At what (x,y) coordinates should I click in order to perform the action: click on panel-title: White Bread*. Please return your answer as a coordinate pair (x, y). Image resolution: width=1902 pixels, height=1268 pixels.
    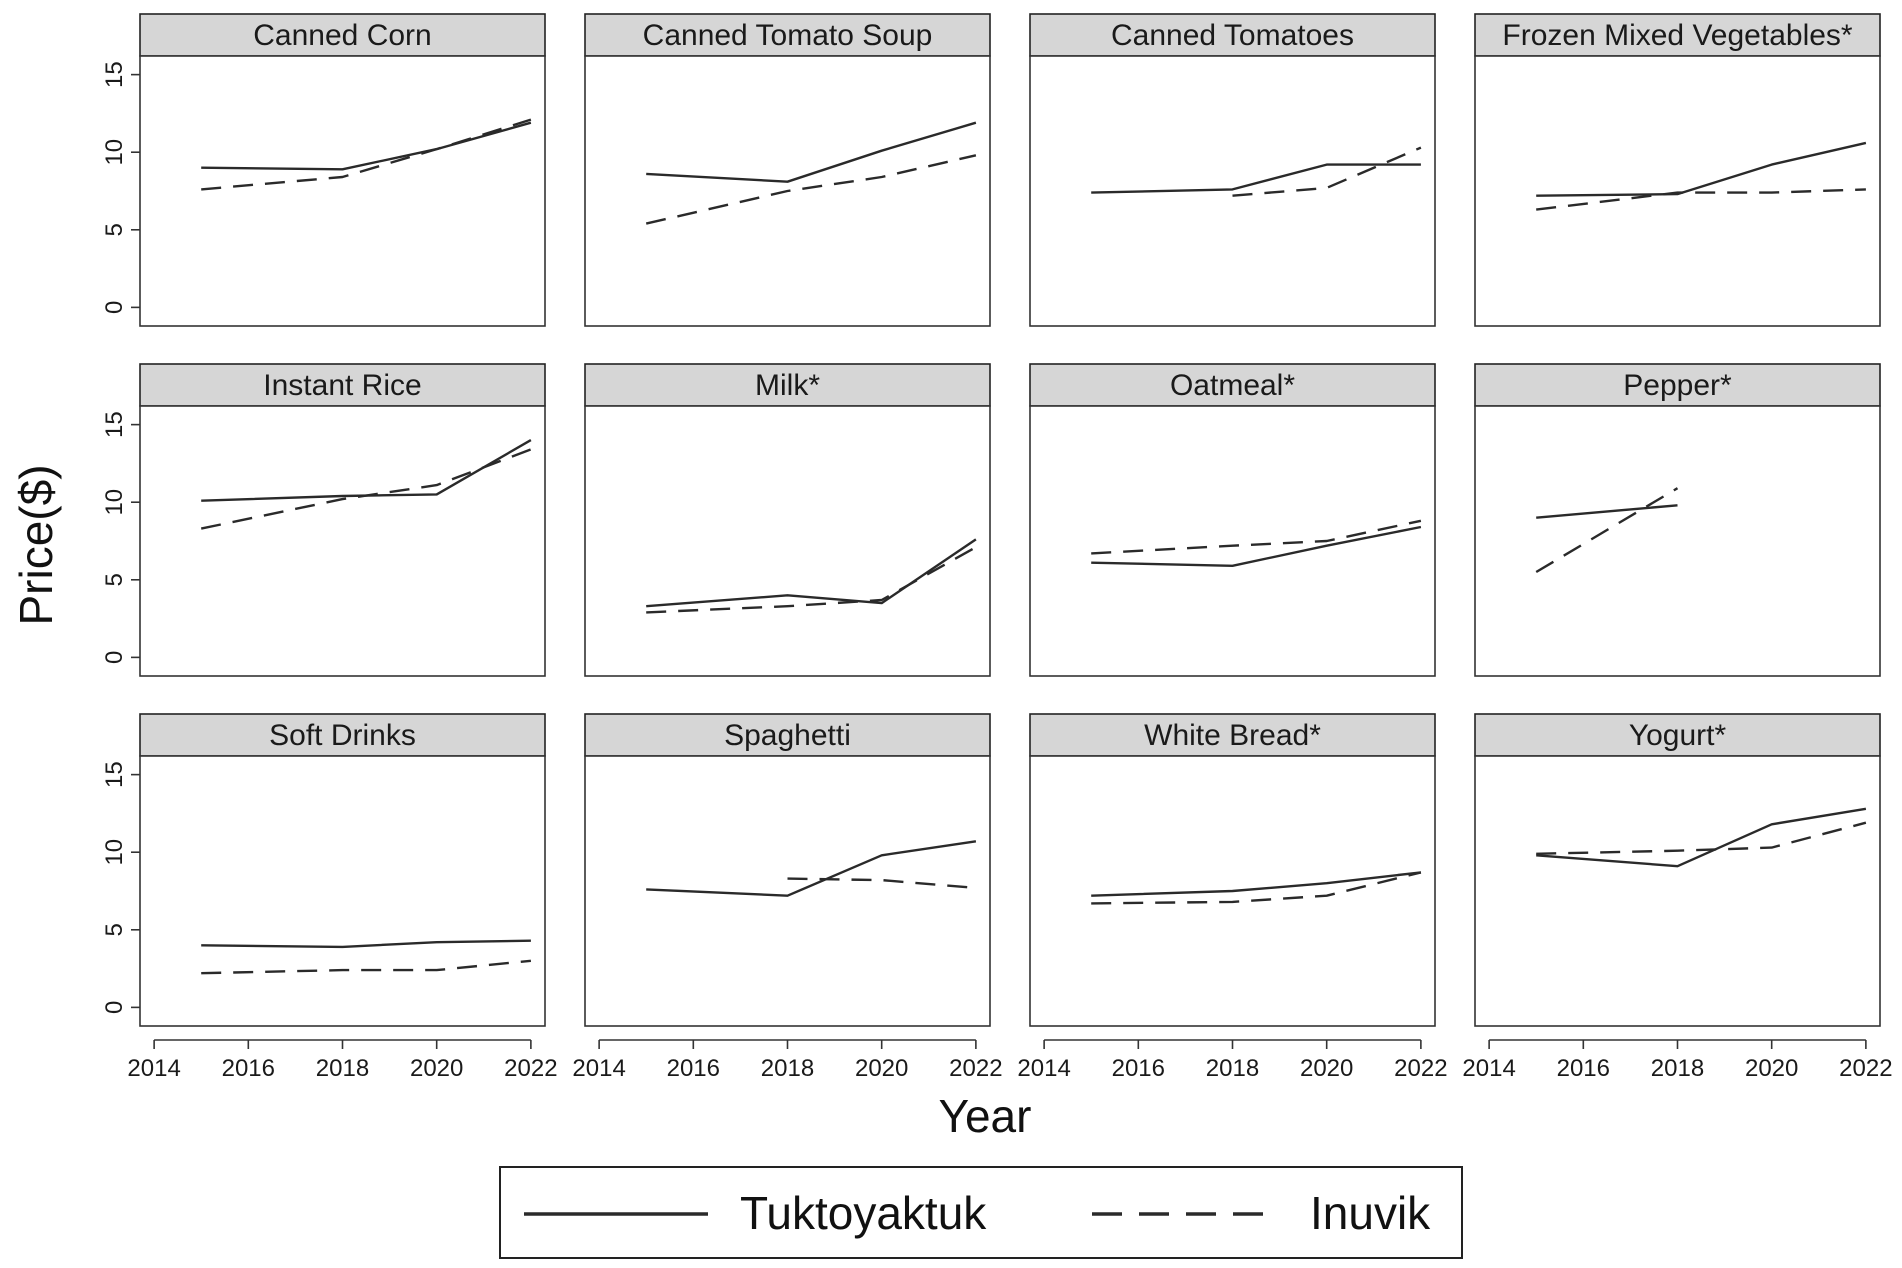
    Looking at the image, I should click on (1232, 735).